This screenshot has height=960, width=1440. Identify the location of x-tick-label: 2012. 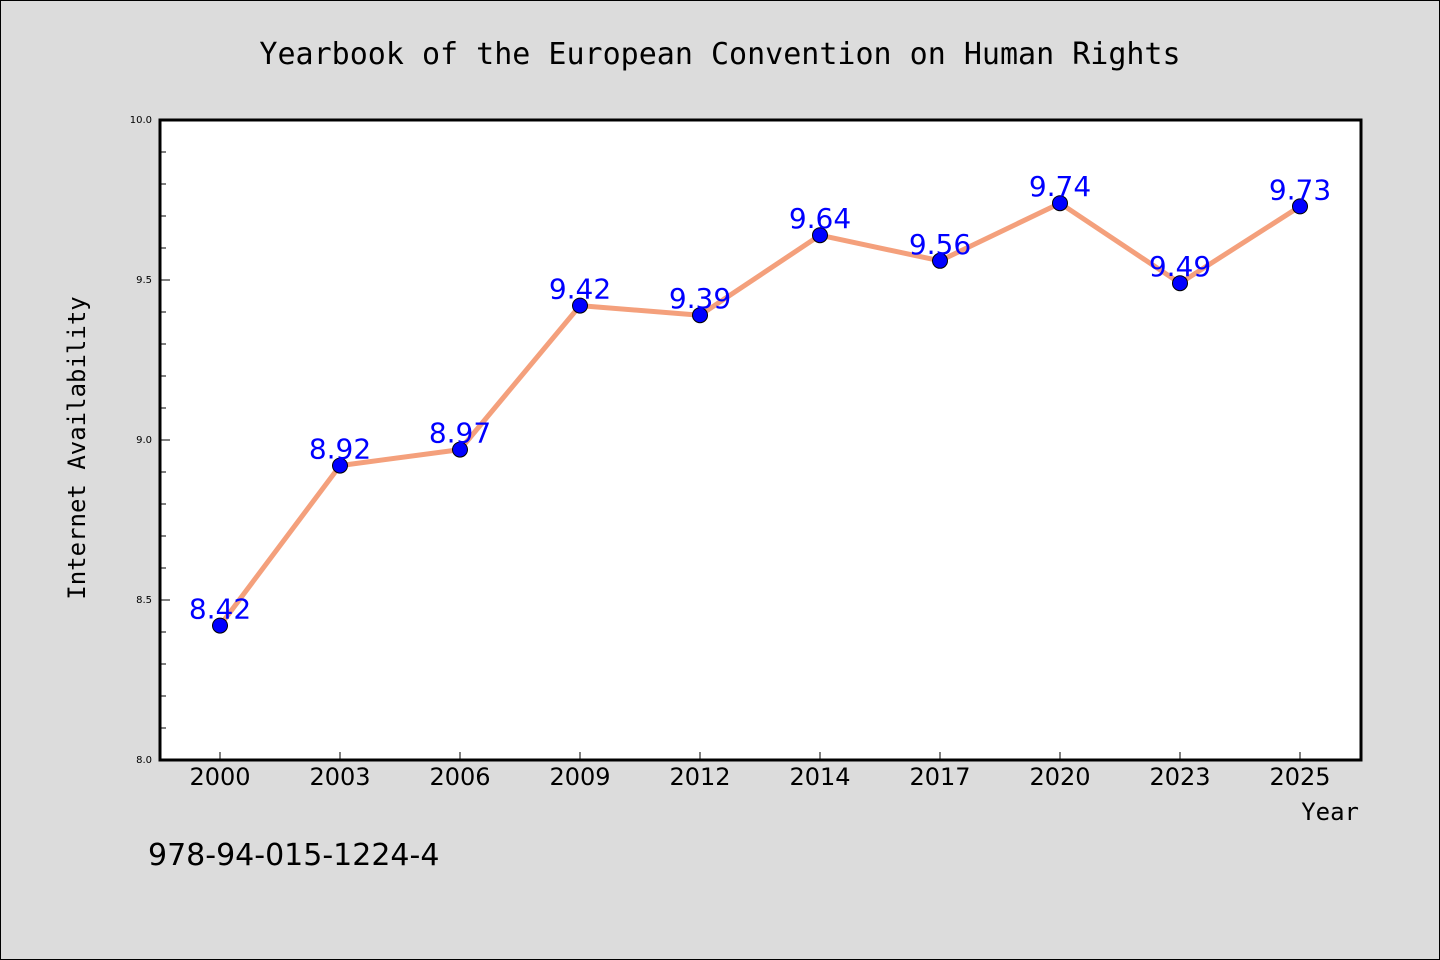
(699, 777).